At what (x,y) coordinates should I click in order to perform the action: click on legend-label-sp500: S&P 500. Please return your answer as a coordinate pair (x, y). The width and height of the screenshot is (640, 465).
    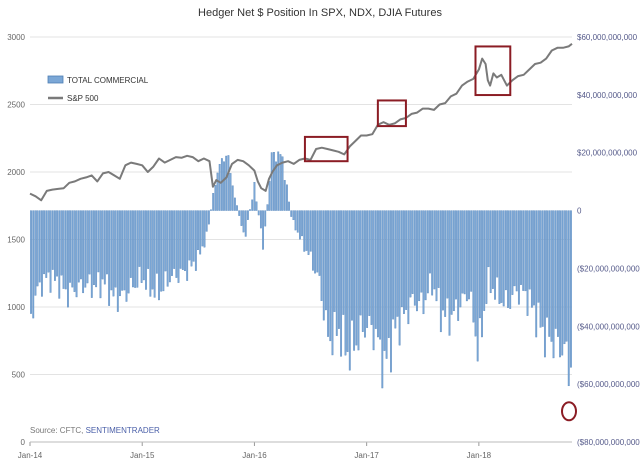
    Looking at the image, I should click on (83, 98).